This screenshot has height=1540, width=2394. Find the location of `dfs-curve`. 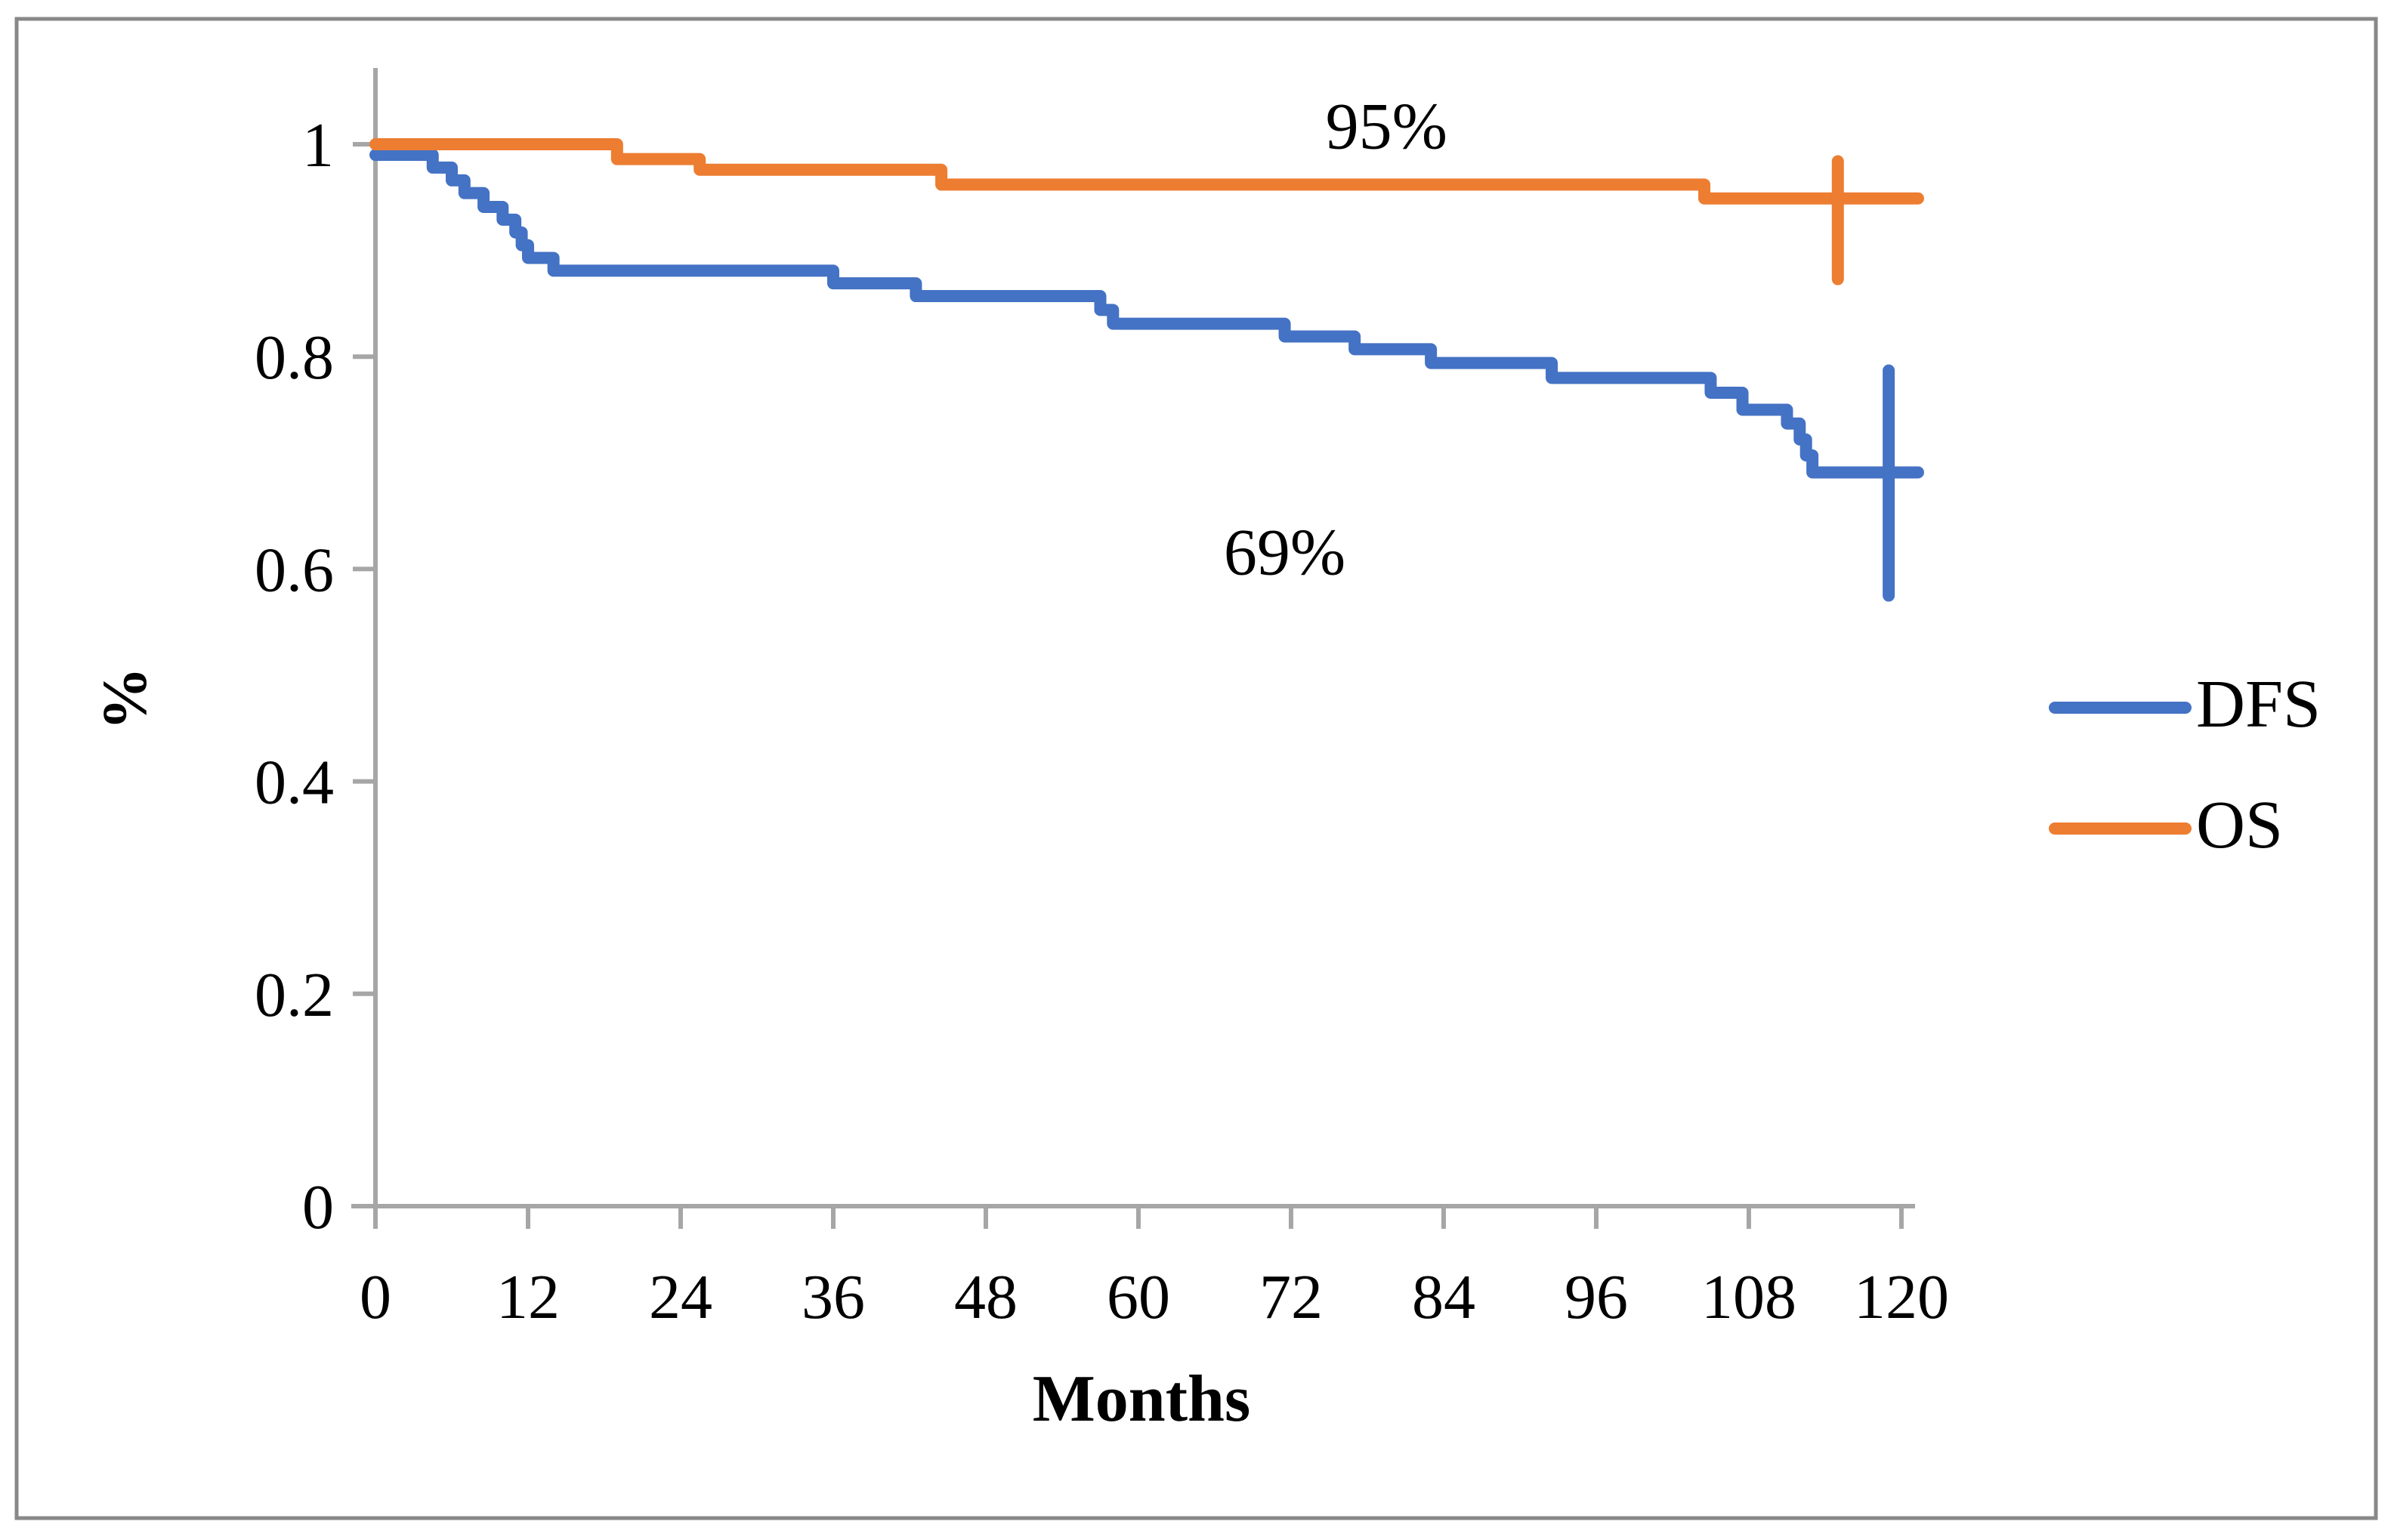

dfs-curve is located at coordinates (1146, 314).